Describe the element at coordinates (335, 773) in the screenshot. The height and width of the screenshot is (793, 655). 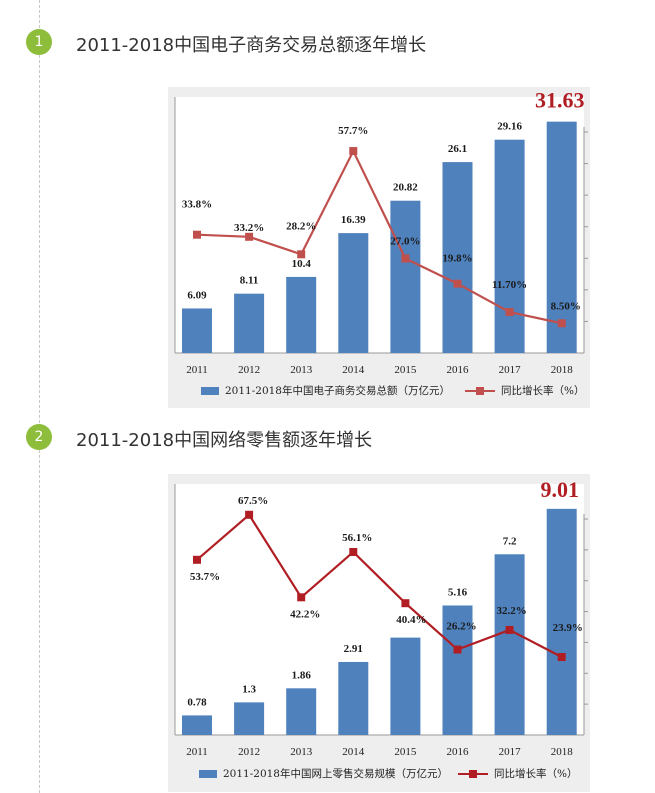
I see `legend-bar-label: 2011-2018年中国网上零售交易规模（万亿元）` at that location.